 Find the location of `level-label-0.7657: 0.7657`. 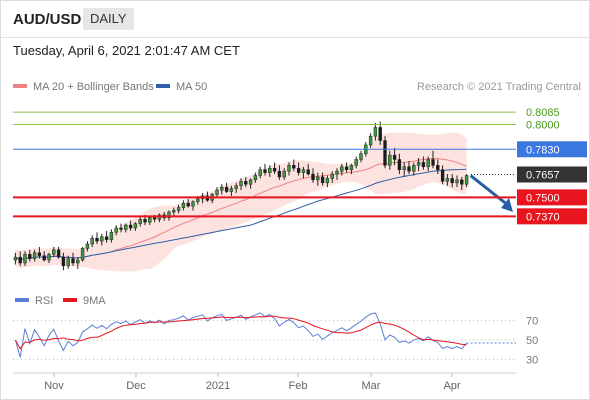

level-label-0.7657: 0.7657 is located at coordinates (543, 175).